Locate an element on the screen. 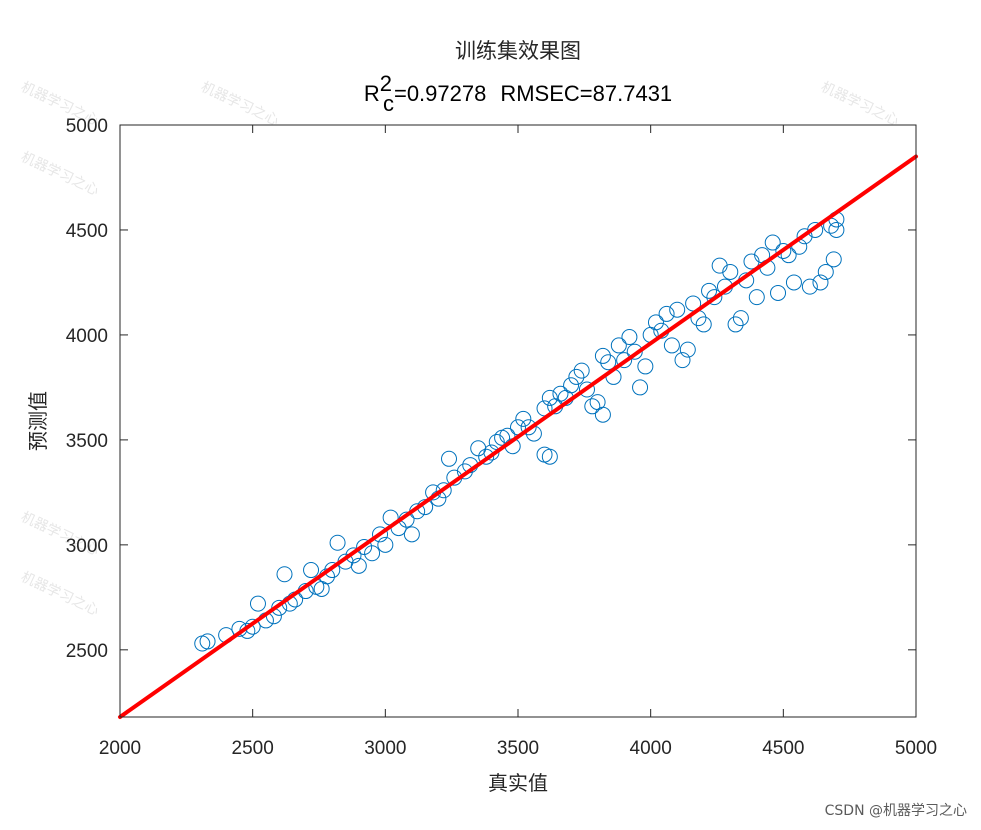 This screenshot has width=981, height=830. rmsec-value: RMSEC=87.7431 is located at coordinates (586, 93).